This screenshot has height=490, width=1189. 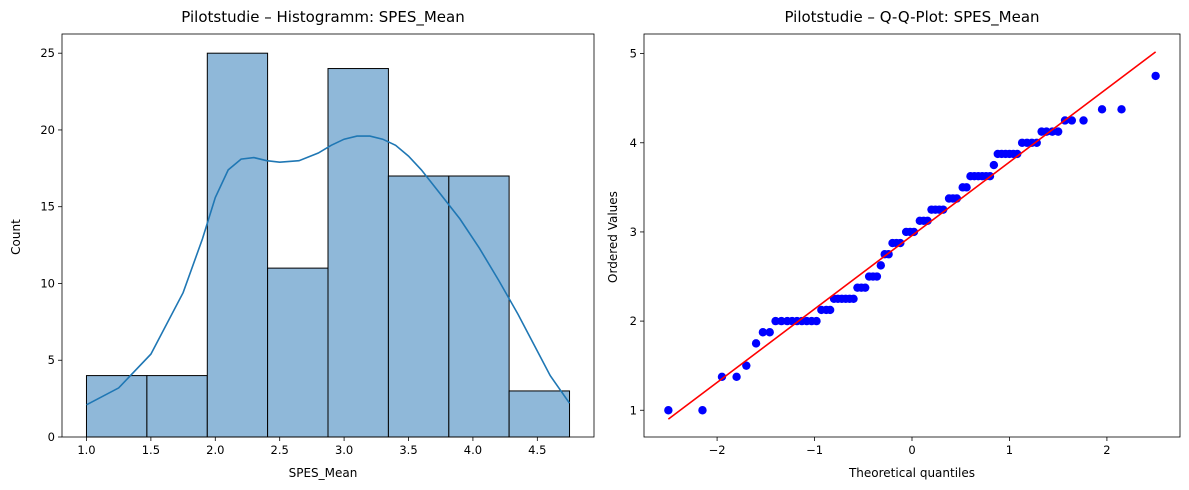 What do you see at coordinates (344, 450) in the screenshot?
I see `histogram-x-tick-label: 3.0` at bounding box center [344, 450].